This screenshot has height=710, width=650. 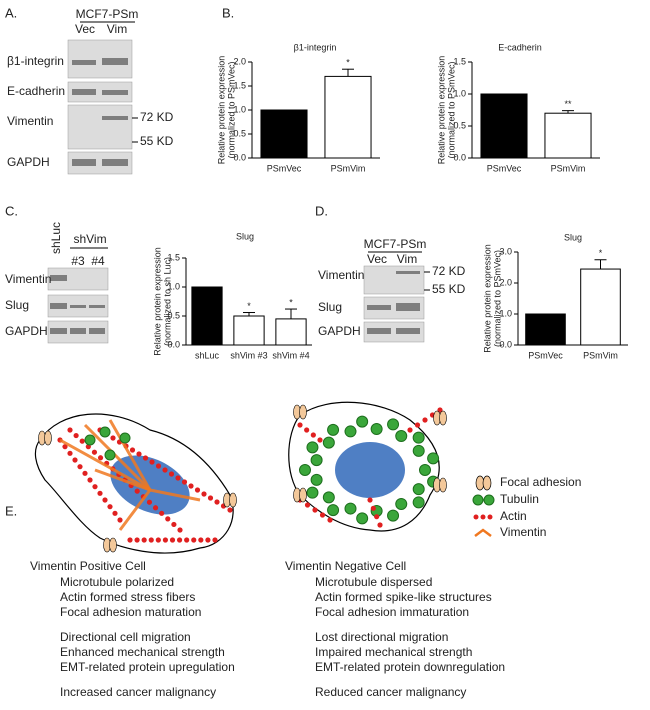 I want to click on chart-title: Slug, so click(x=573, y=237).